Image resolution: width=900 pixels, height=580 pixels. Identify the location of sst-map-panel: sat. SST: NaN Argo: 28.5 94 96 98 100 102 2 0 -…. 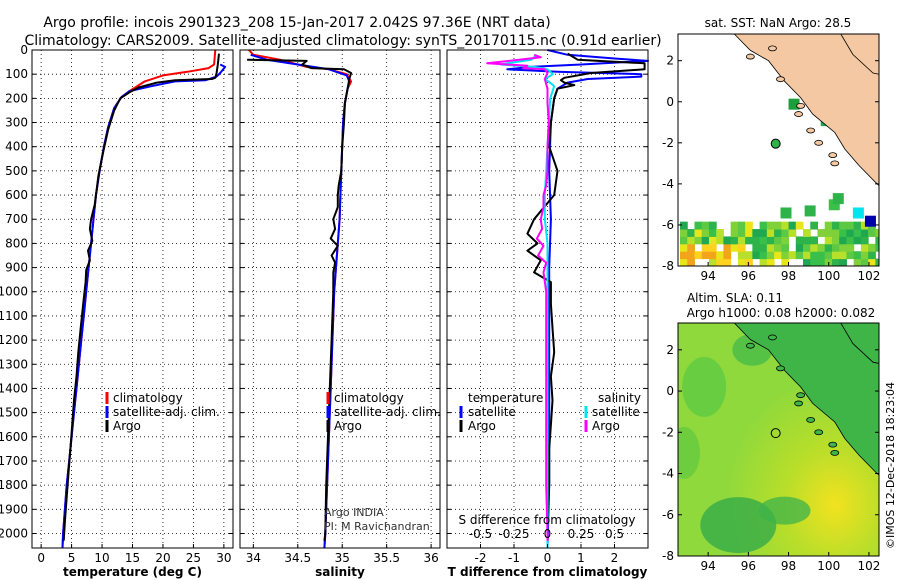
(771, 149).